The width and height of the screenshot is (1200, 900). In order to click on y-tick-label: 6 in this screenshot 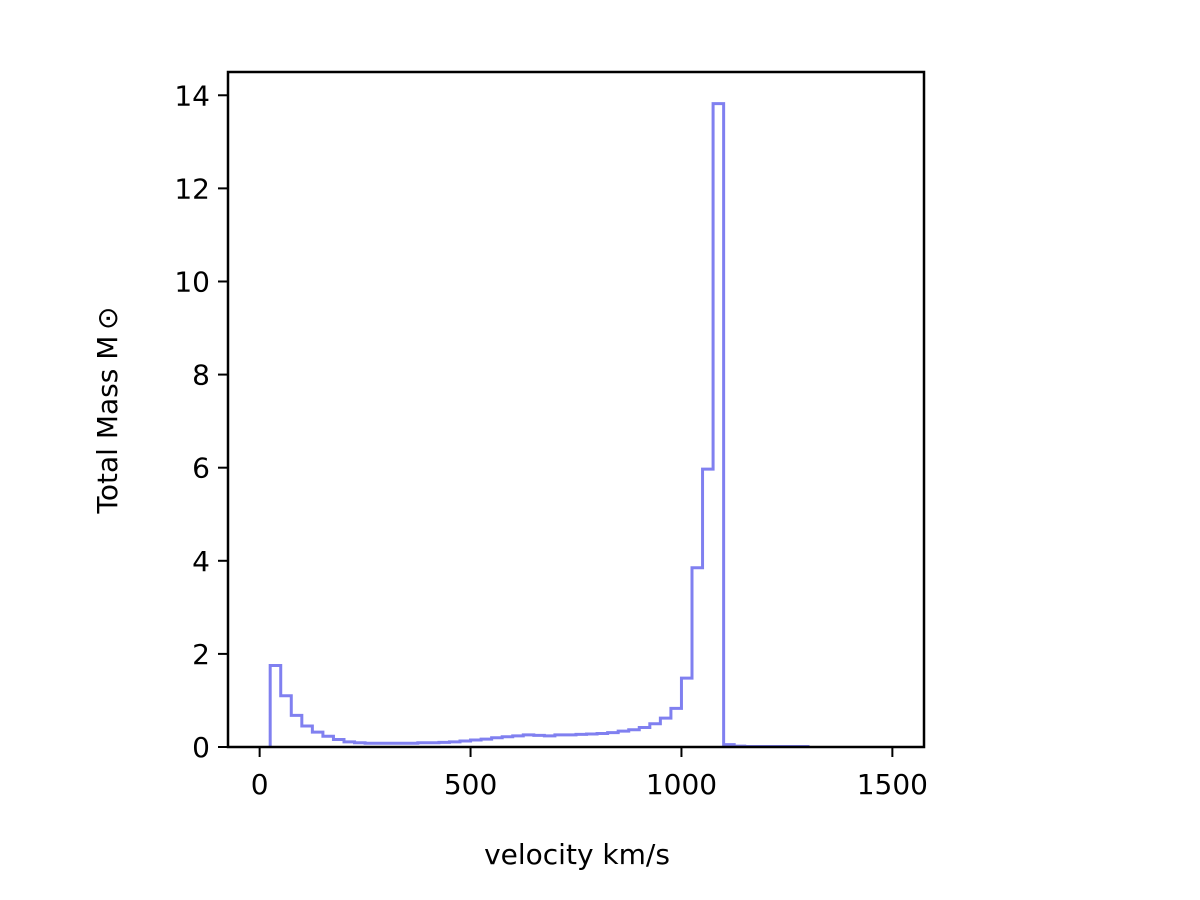, I will do `click(201, 468)`.